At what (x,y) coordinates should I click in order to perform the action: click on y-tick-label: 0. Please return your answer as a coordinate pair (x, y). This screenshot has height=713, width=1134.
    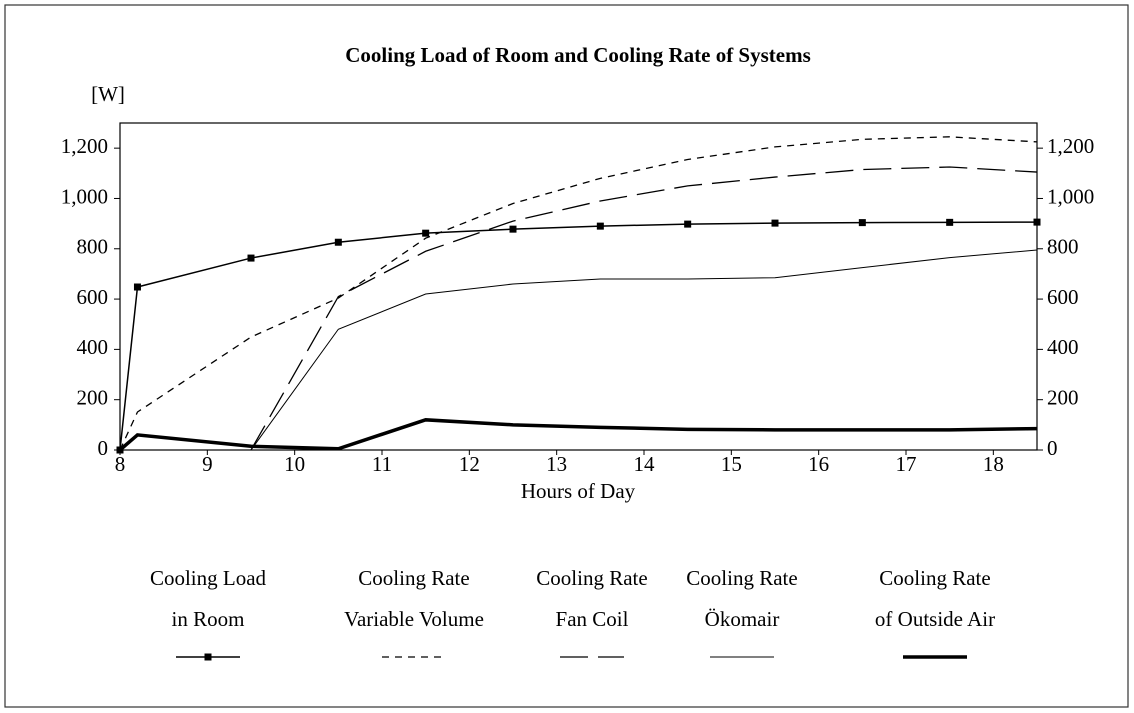
    Looking at the image, I should click on (103, 448).